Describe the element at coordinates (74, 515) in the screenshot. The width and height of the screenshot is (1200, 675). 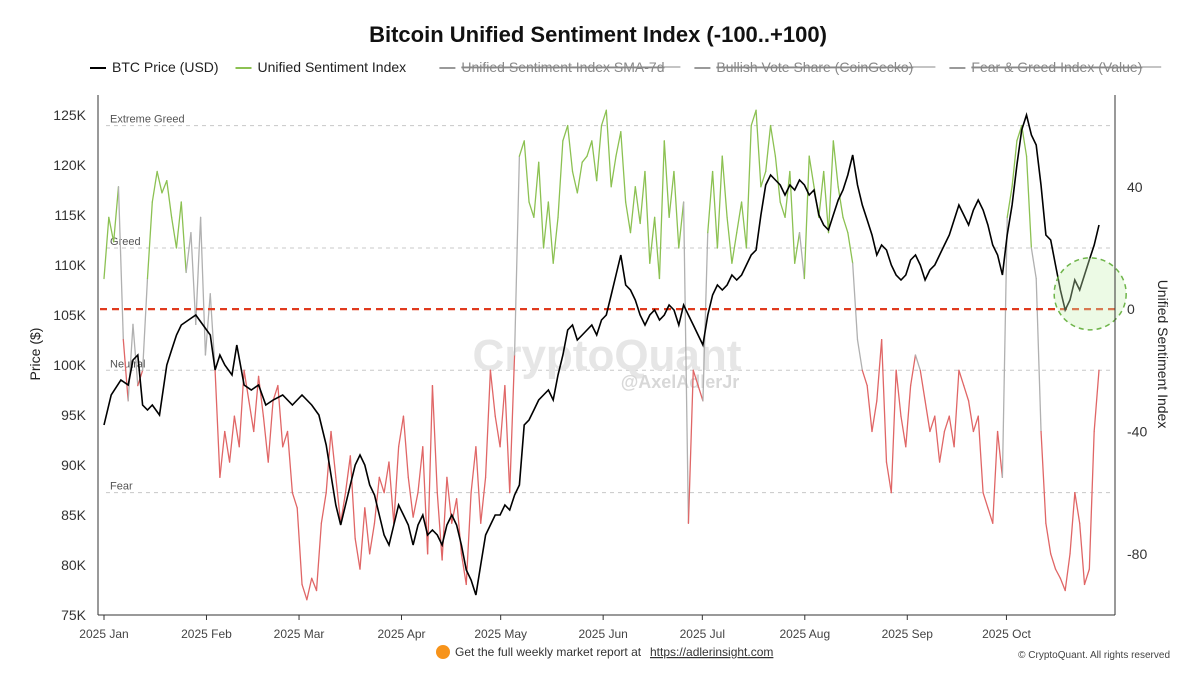
I see `left-tick-label: 85K` at that location.